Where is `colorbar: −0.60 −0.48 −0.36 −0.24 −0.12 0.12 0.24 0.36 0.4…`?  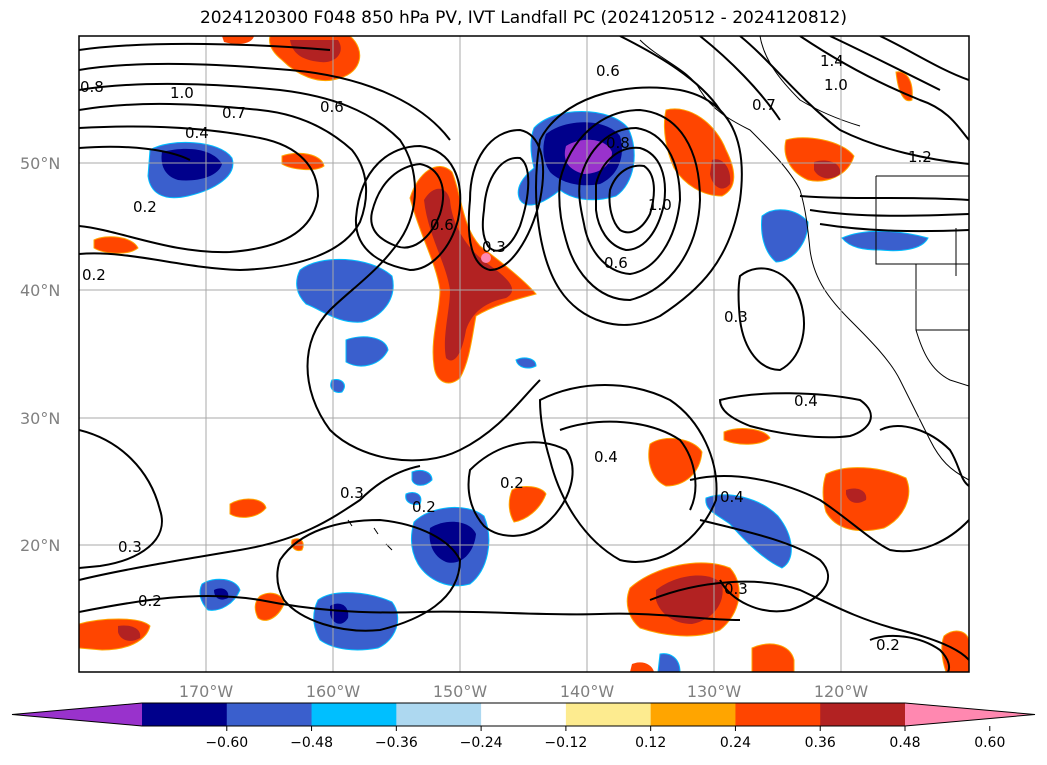 colorbar: −0.60 −0.48 −0.36 −0.24 −0.12 0.12 0.24 0.36 0.4… is located at coordinates (523, 727).